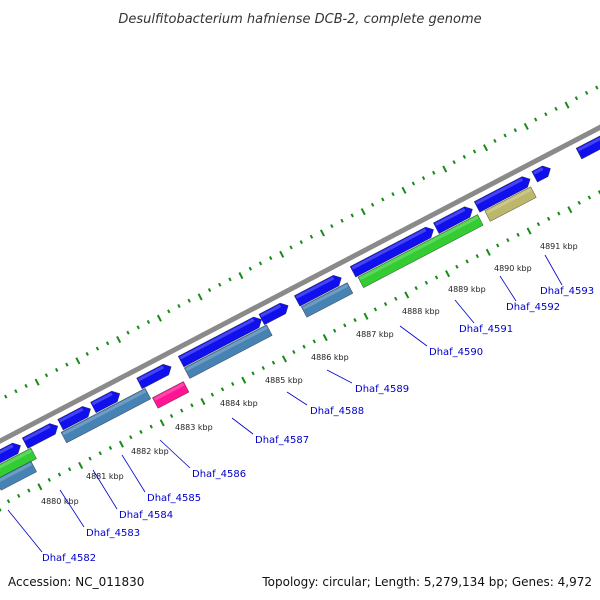 The height and width of the screenshot is (600, 600). What do you see at coordinates (113, 533) in the screenshot?
I see `gene-label-dhaf-4583: Dhaf_4583` at bounding box center [113, 533].